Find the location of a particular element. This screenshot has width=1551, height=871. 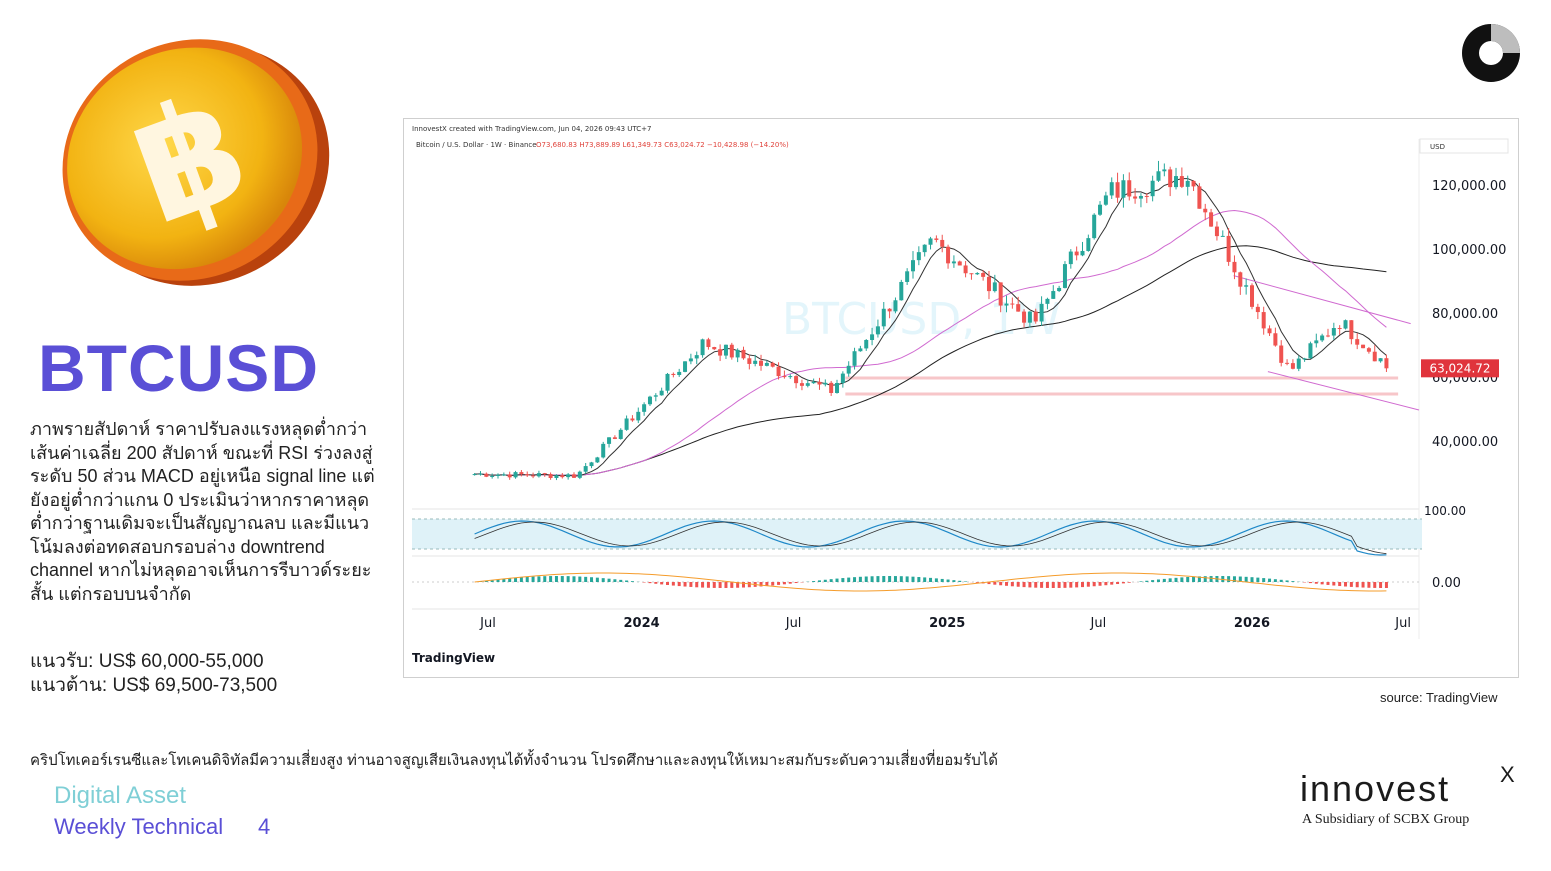

chart-symbol-line: Bitcoin / U.S. Dollar · 1W · Binance is located at coordinates (476, 145).